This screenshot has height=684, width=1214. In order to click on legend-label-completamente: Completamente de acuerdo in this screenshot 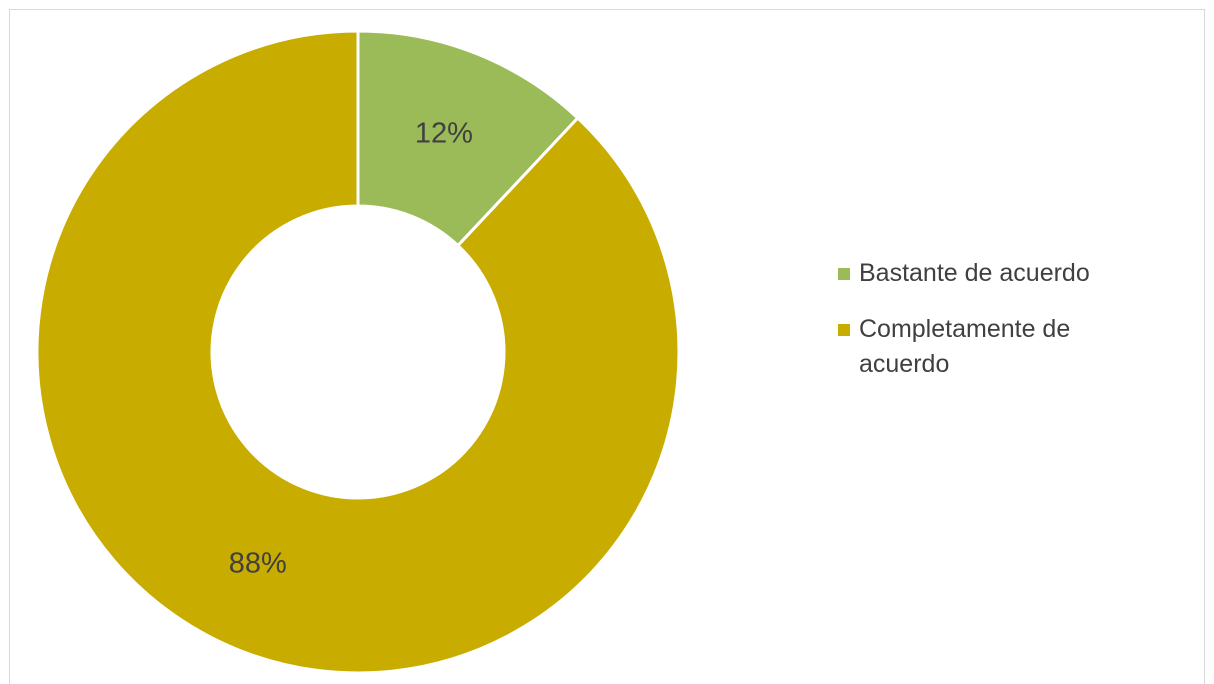, I will do `click(965, 346)`.